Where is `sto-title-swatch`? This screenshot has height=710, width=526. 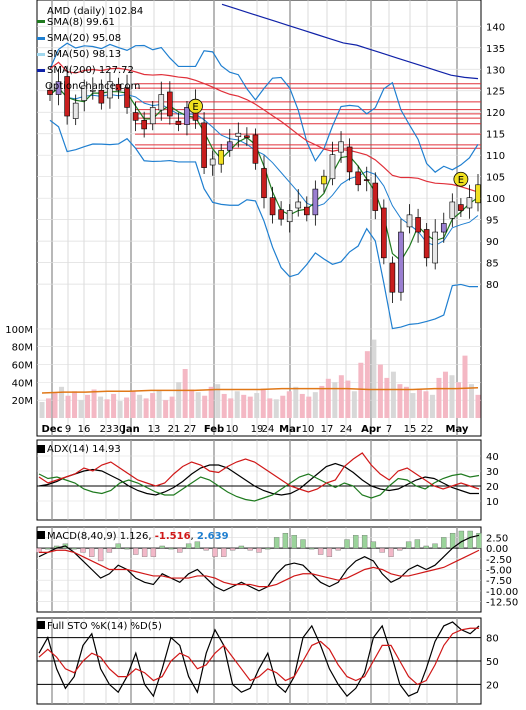
sto-title-swatch is located at coordinates (41, 625).